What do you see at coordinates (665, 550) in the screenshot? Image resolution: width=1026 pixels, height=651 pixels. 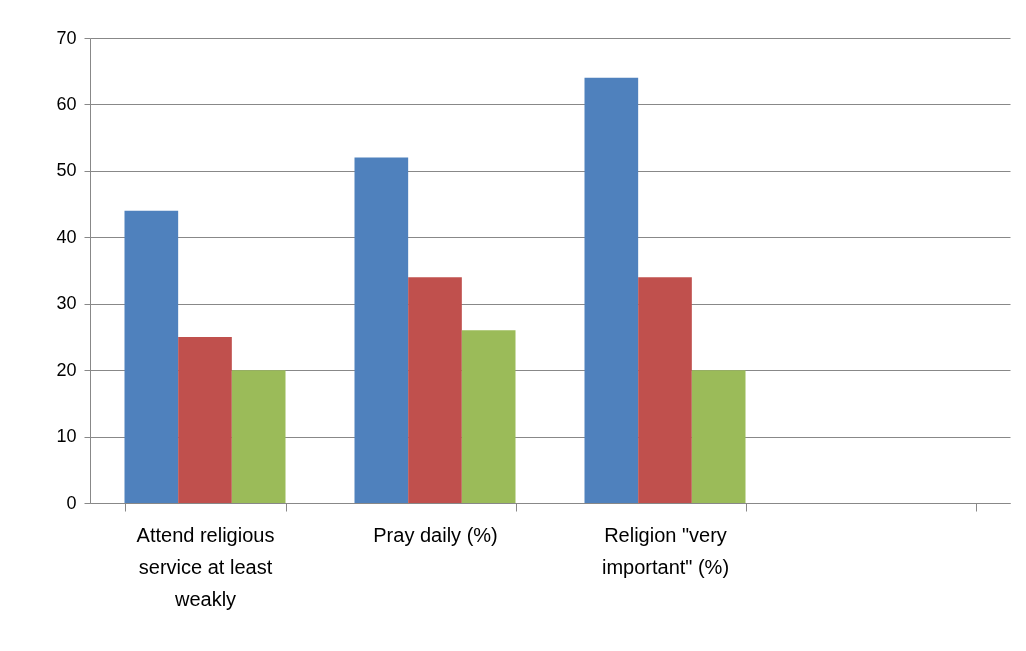 I see `x-tick-label: Religion "very important" (%)` at bounding box center [665, 550].